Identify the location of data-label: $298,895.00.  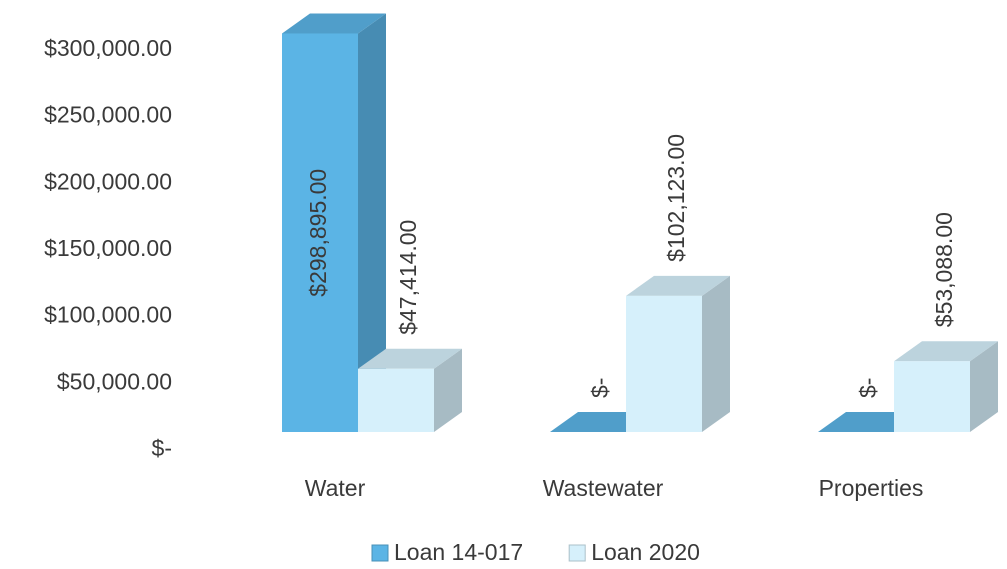
(318, 233).